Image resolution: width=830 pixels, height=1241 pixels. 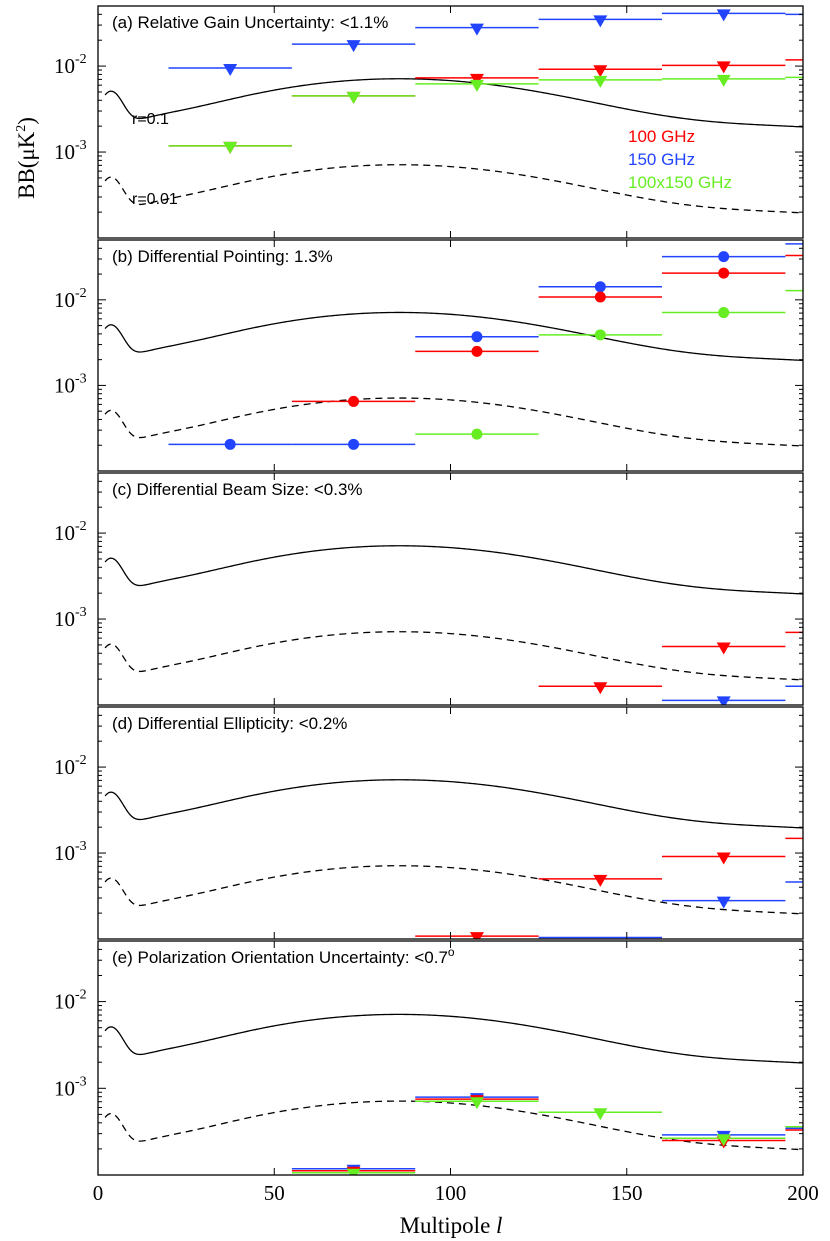 I want to click on x-axis-title: Multipole l, so click(x=451, y=1225).